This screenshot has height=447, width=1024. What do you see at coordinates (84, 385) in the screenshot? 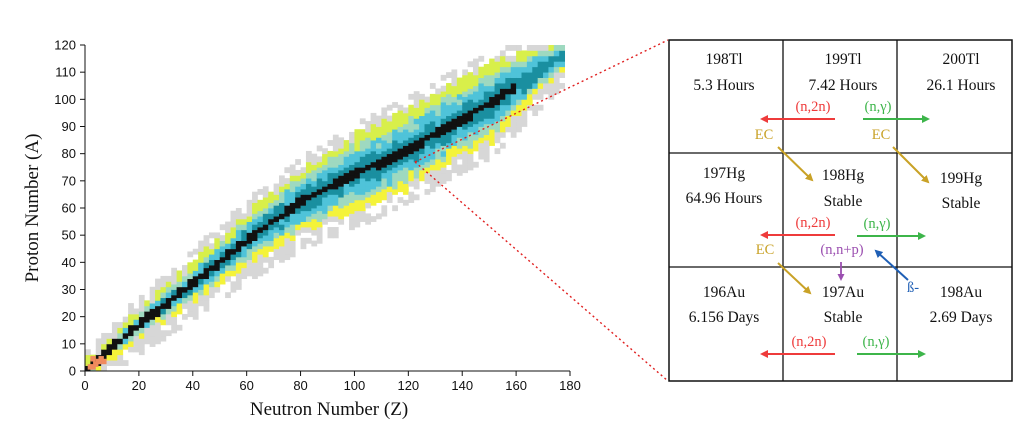
I see `x-tick-label: 0` at bounding box center [84, 385].